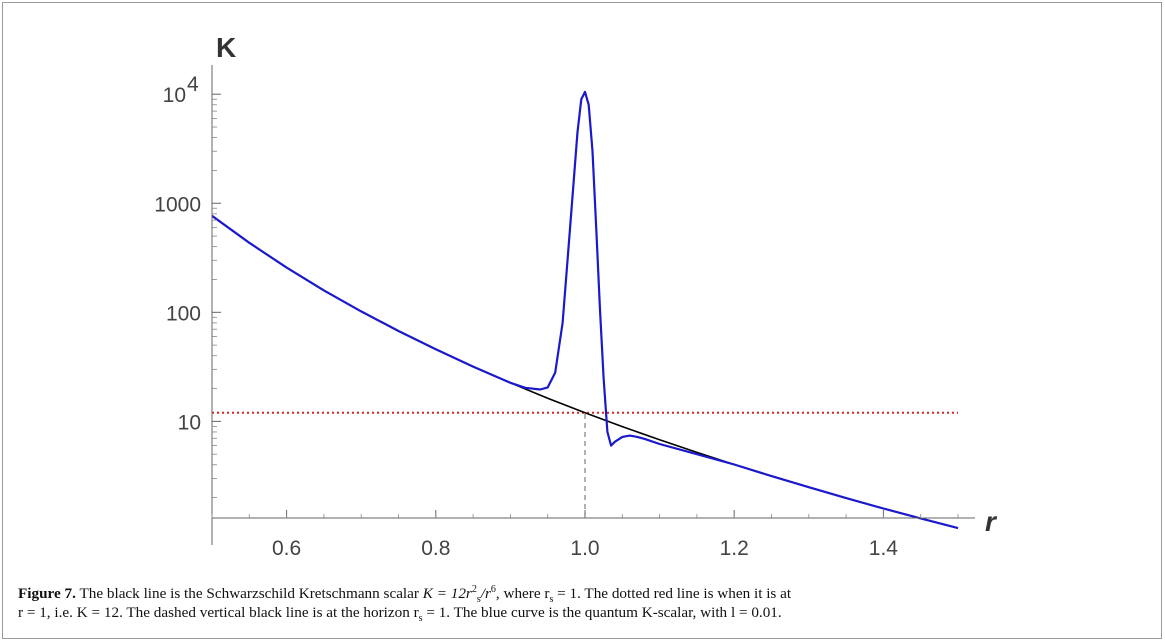 The height and width of the screenshot is (642, 1165). Describe the element at coordinates (485, 593) in the screenshot. I see `caption-eq-b: /r` at that location.